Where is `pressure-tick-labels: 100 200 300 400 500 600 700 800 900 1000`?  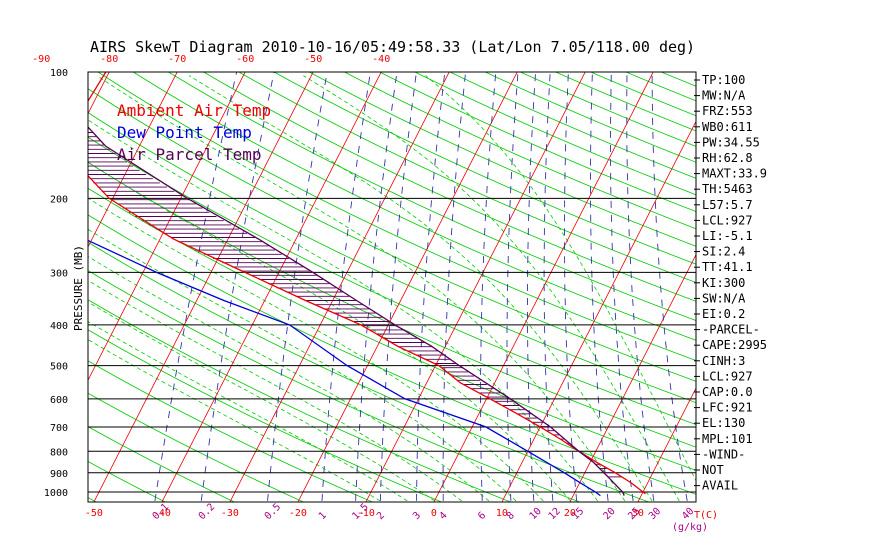
pressure-tick-labels: 100 200 300 400 500 600 700 800 900 1000 is located at coordinates (56, 283).